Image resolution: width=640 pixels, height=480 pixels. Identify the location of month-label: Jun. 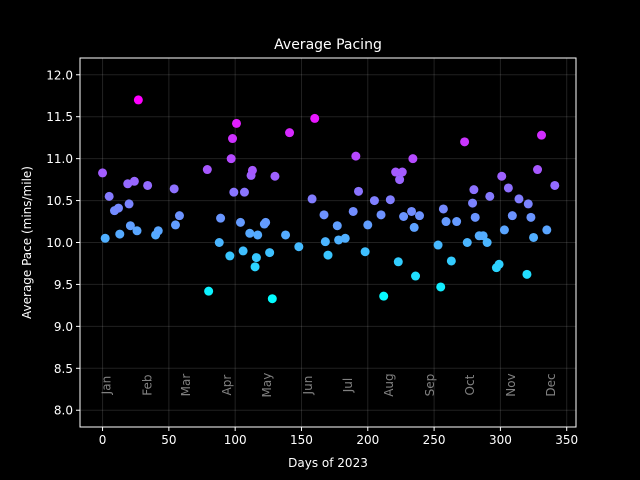
(308, 386).